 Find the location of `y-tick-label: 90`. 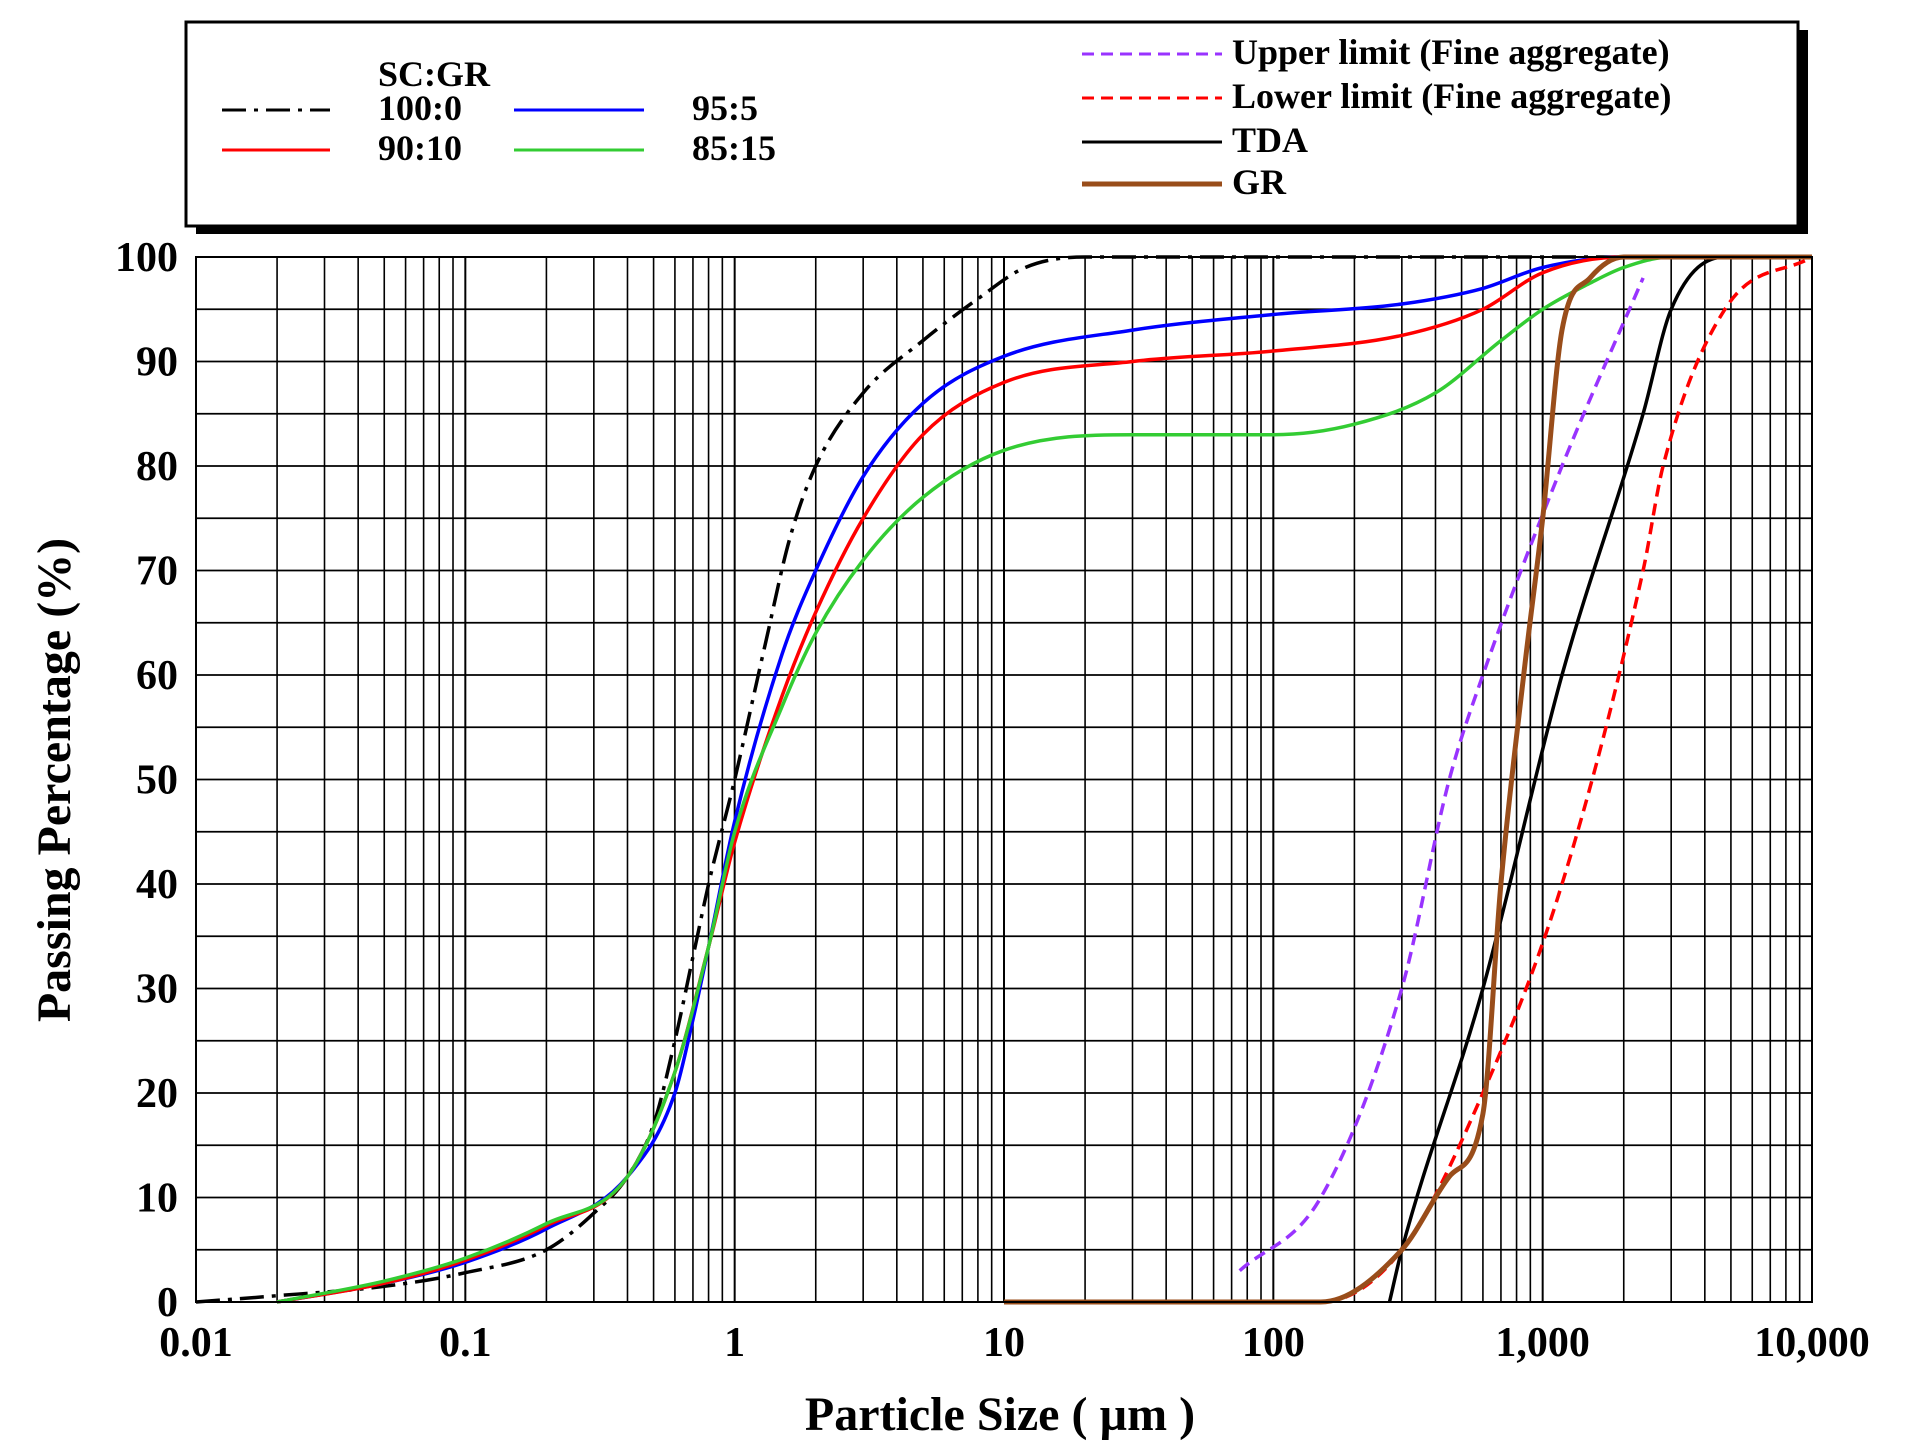

y-tick-label: 90 is located at coordinates (157, 363).